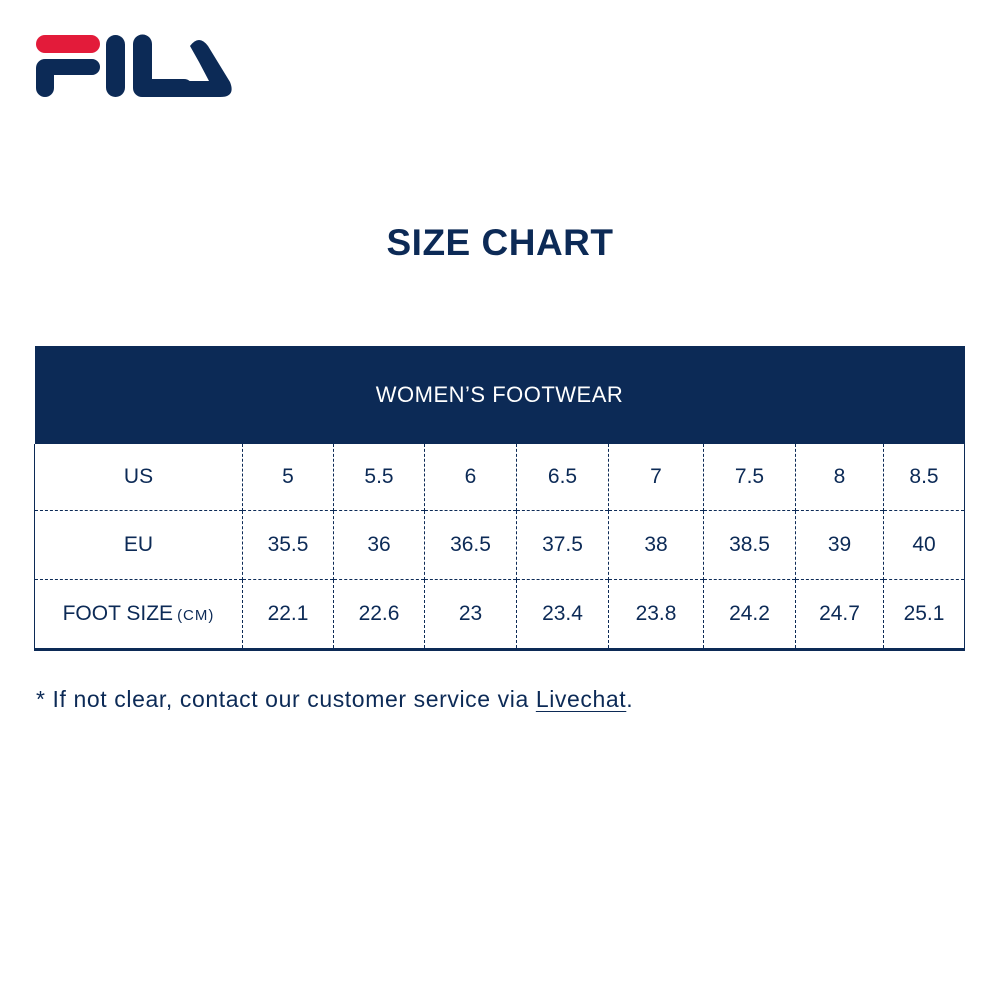  Describe the element at coordinates (288, 545) in the screenshot. I see `table-cell: 35.5` at that location.